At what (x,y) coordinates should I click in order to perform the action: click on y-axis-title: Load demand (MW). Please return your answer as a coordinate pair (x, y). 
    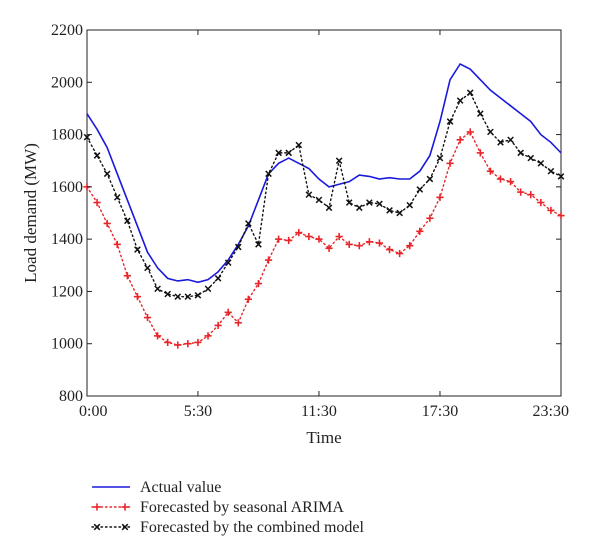
    Looking at the image, I should click on (30, 213).